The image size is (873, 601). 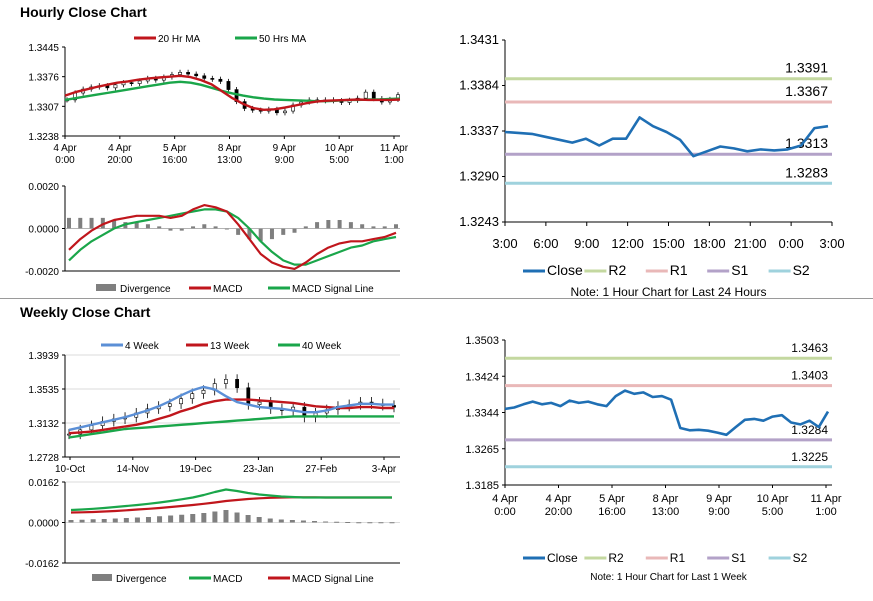 I want to click on hourly-24h-xtick-label: 0:00, so click(x=790, y=243).